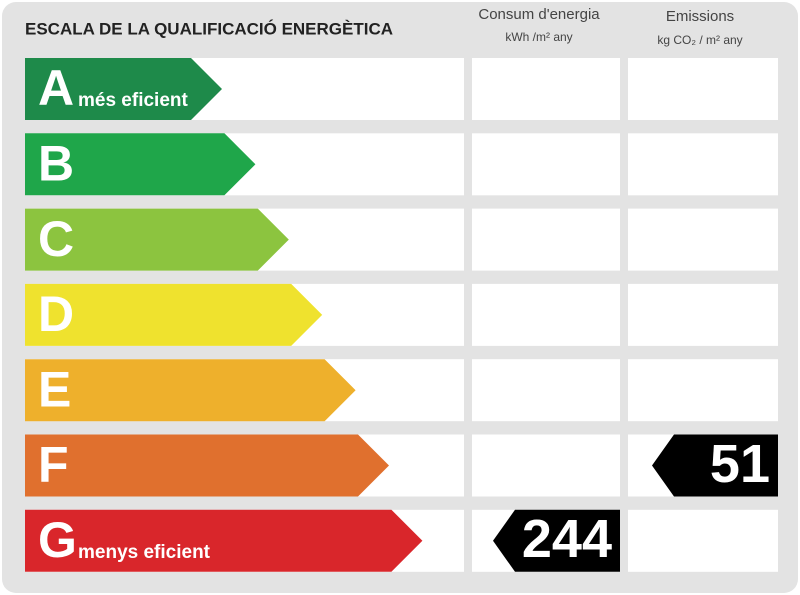 Image resolution: width=800 pixels, height=595 pixels. What do you see at coordinates (144, 552) in the screenshot?
I see `rating-note: menys eficient` at bounding box center [144, 552].